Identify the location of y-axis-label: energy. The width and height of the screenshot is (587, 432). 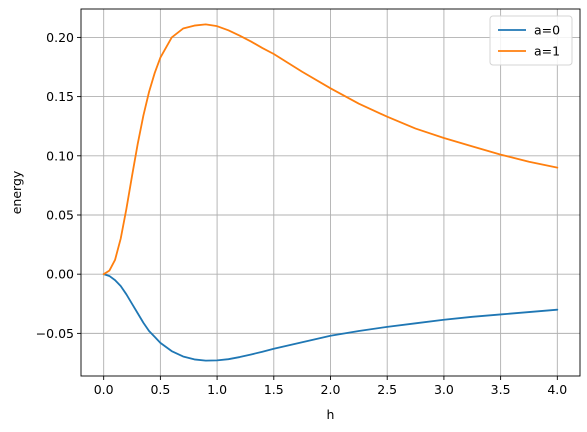
(16, 192).